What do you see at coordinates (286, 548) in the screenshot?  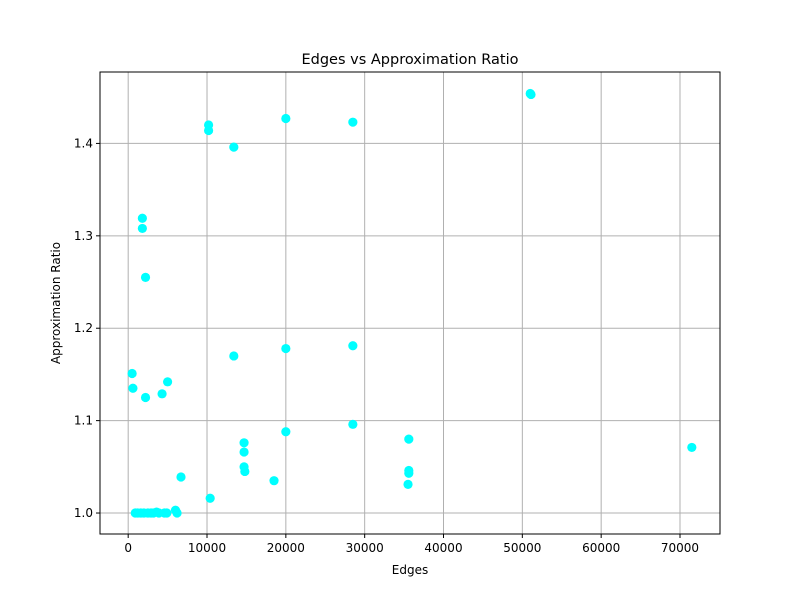 I see `x-tick-label: 20000` at bounding box center [286, 548].